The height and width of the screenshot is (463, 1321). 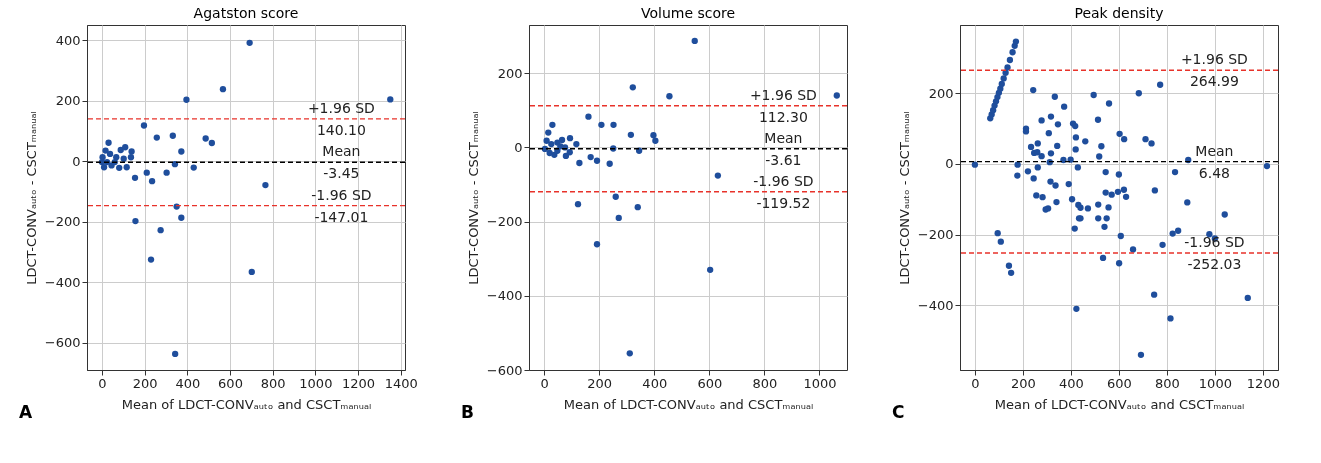 What do you see at coordinates (688, 13) in the screenshot?
I see `chart-title: Volume score` at bounding box center [688, 13].